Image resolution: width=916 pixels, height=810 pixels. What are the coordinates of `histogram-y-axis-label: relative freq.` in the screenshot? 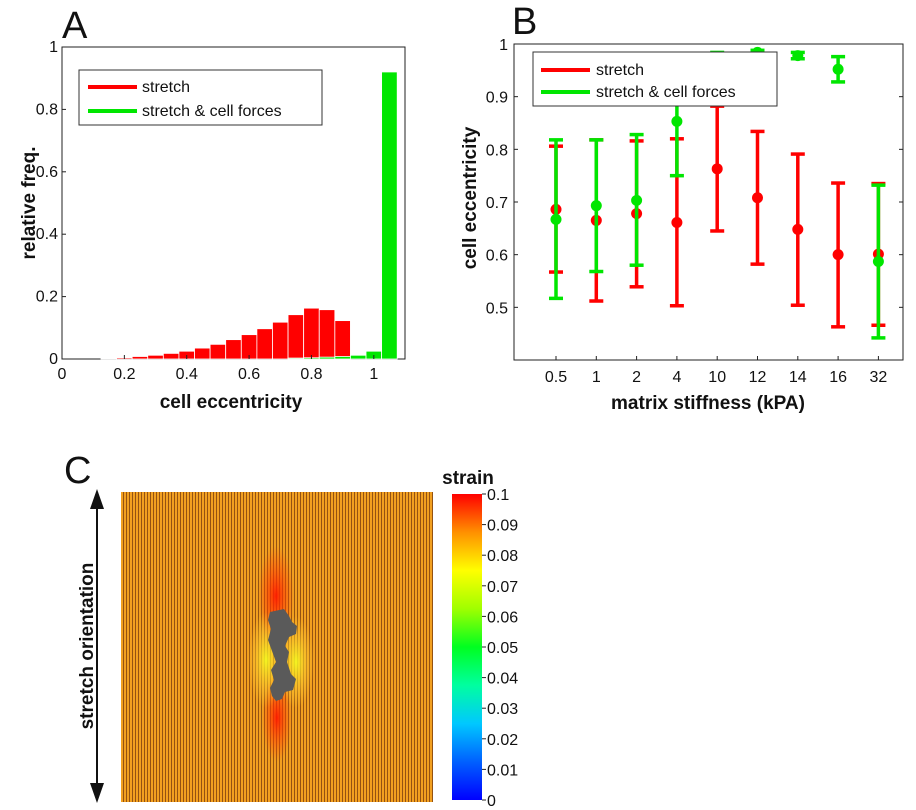 It's located at (29, 203).